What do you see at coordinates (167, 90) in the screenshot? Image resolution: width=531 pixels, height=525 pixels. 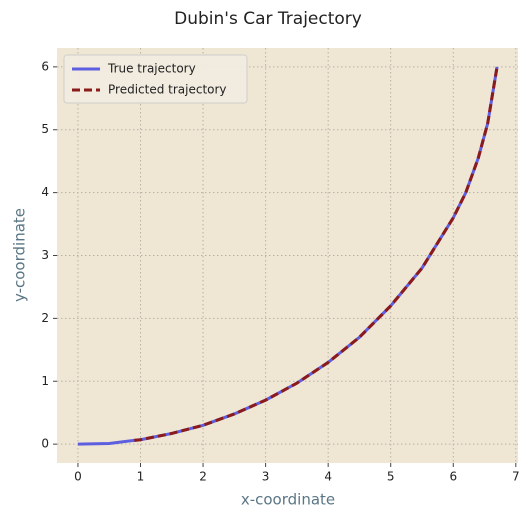 I see `legend-label: Predicted trajectory` at bounding box center [167, 90].